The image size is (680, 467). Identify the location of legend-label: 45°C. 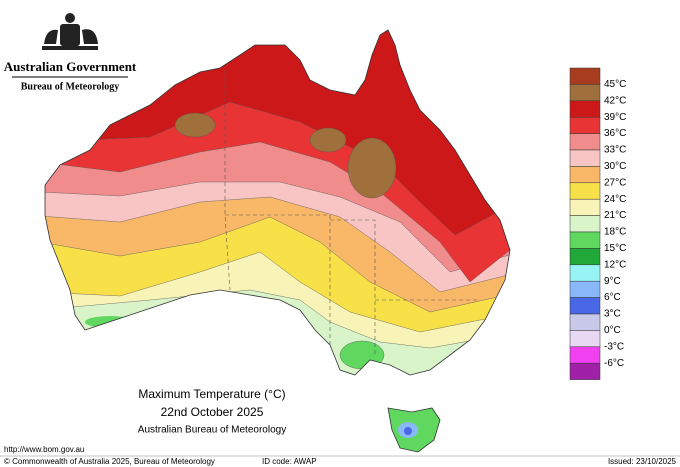
(615, 84).